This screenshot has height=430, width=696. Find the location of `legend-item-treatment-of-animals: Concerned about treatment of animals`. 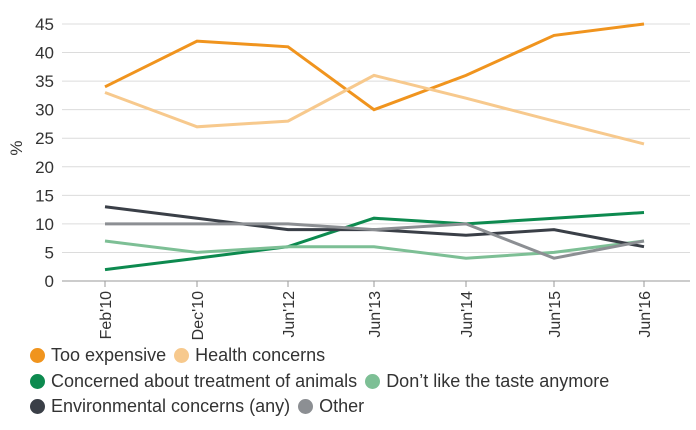

legend-item-treatment-of-animals: Concerned about treatment of animals is located at coordinates (193, 381).